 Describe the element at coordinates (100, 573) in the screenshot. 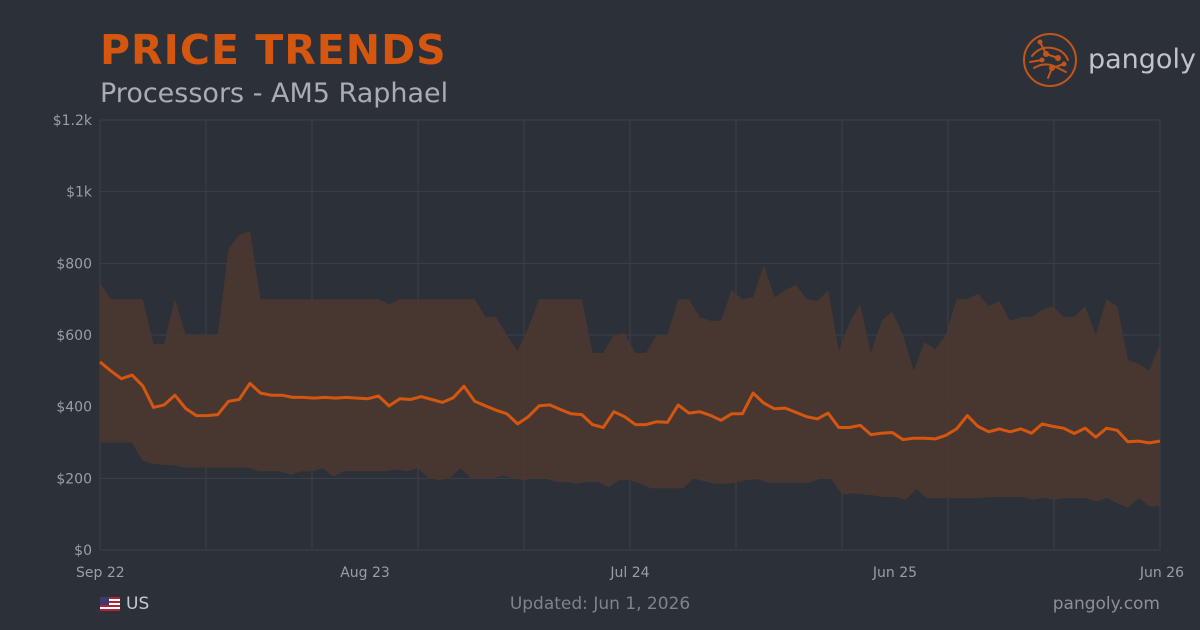

I see `x-tick-label: Sep 22` at that location.